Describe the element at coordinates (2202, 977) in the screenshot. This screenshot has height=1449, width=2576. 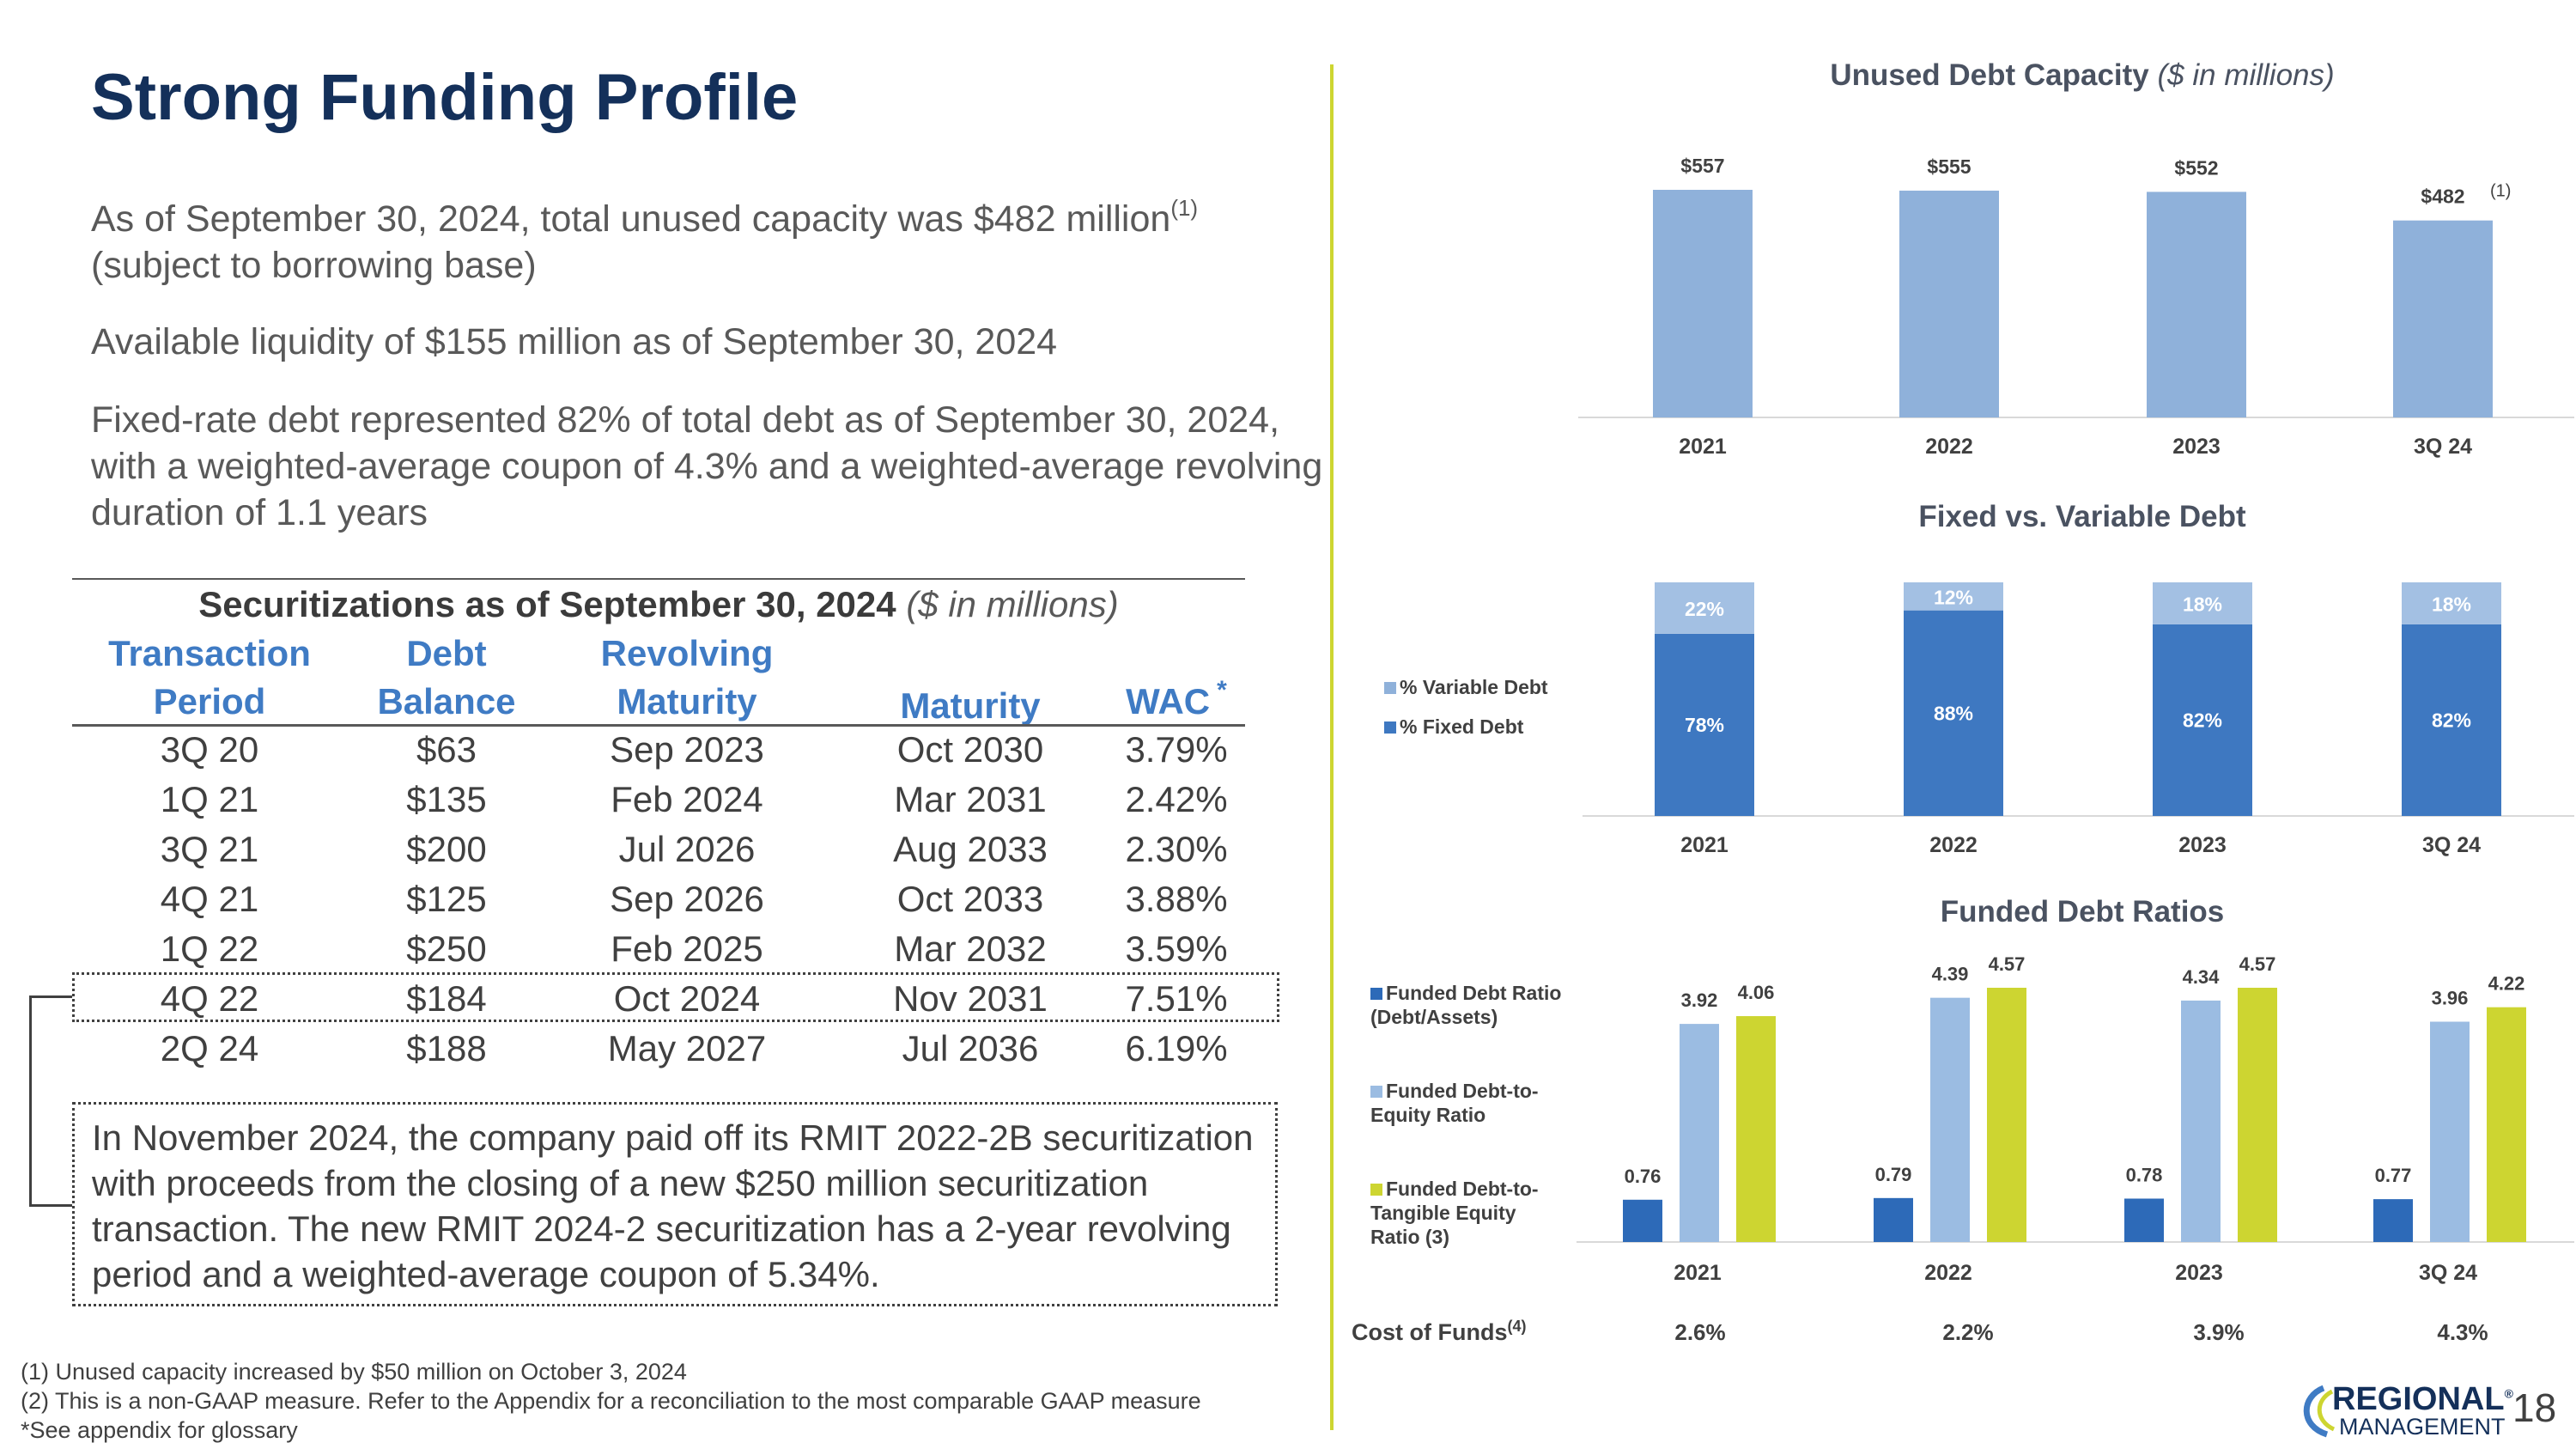
I see `data-label-ratio: 4.34` at that location.